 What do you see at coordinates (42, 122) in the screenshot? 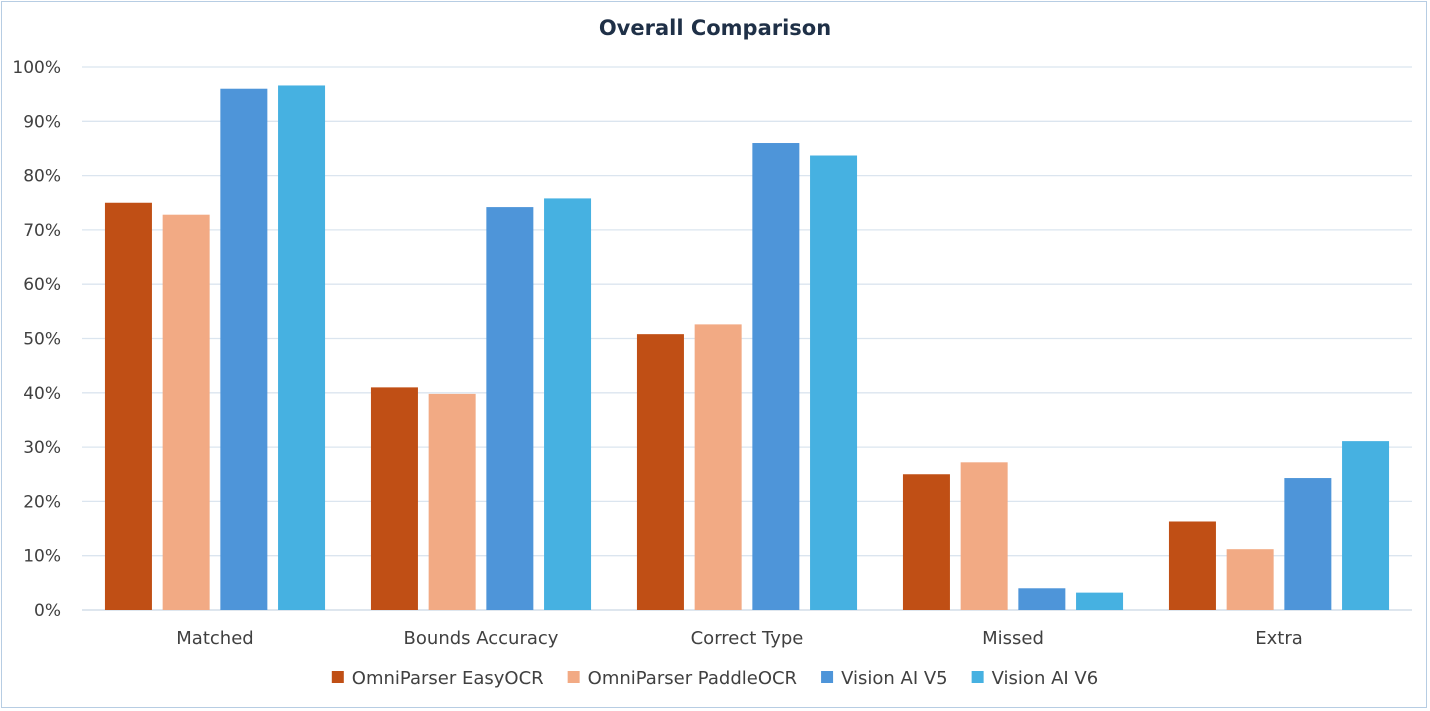
I see `y-tick-label: 90%` at bounding box center [42, 122].